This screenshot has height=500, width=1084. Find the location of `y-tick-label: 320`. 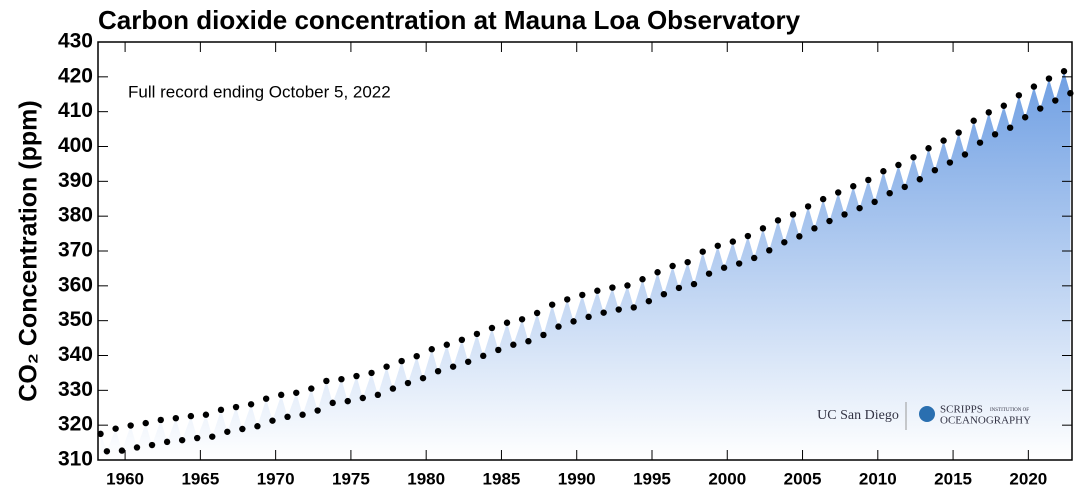

y-tick-label: 320 is located at coordinates (75, 424).